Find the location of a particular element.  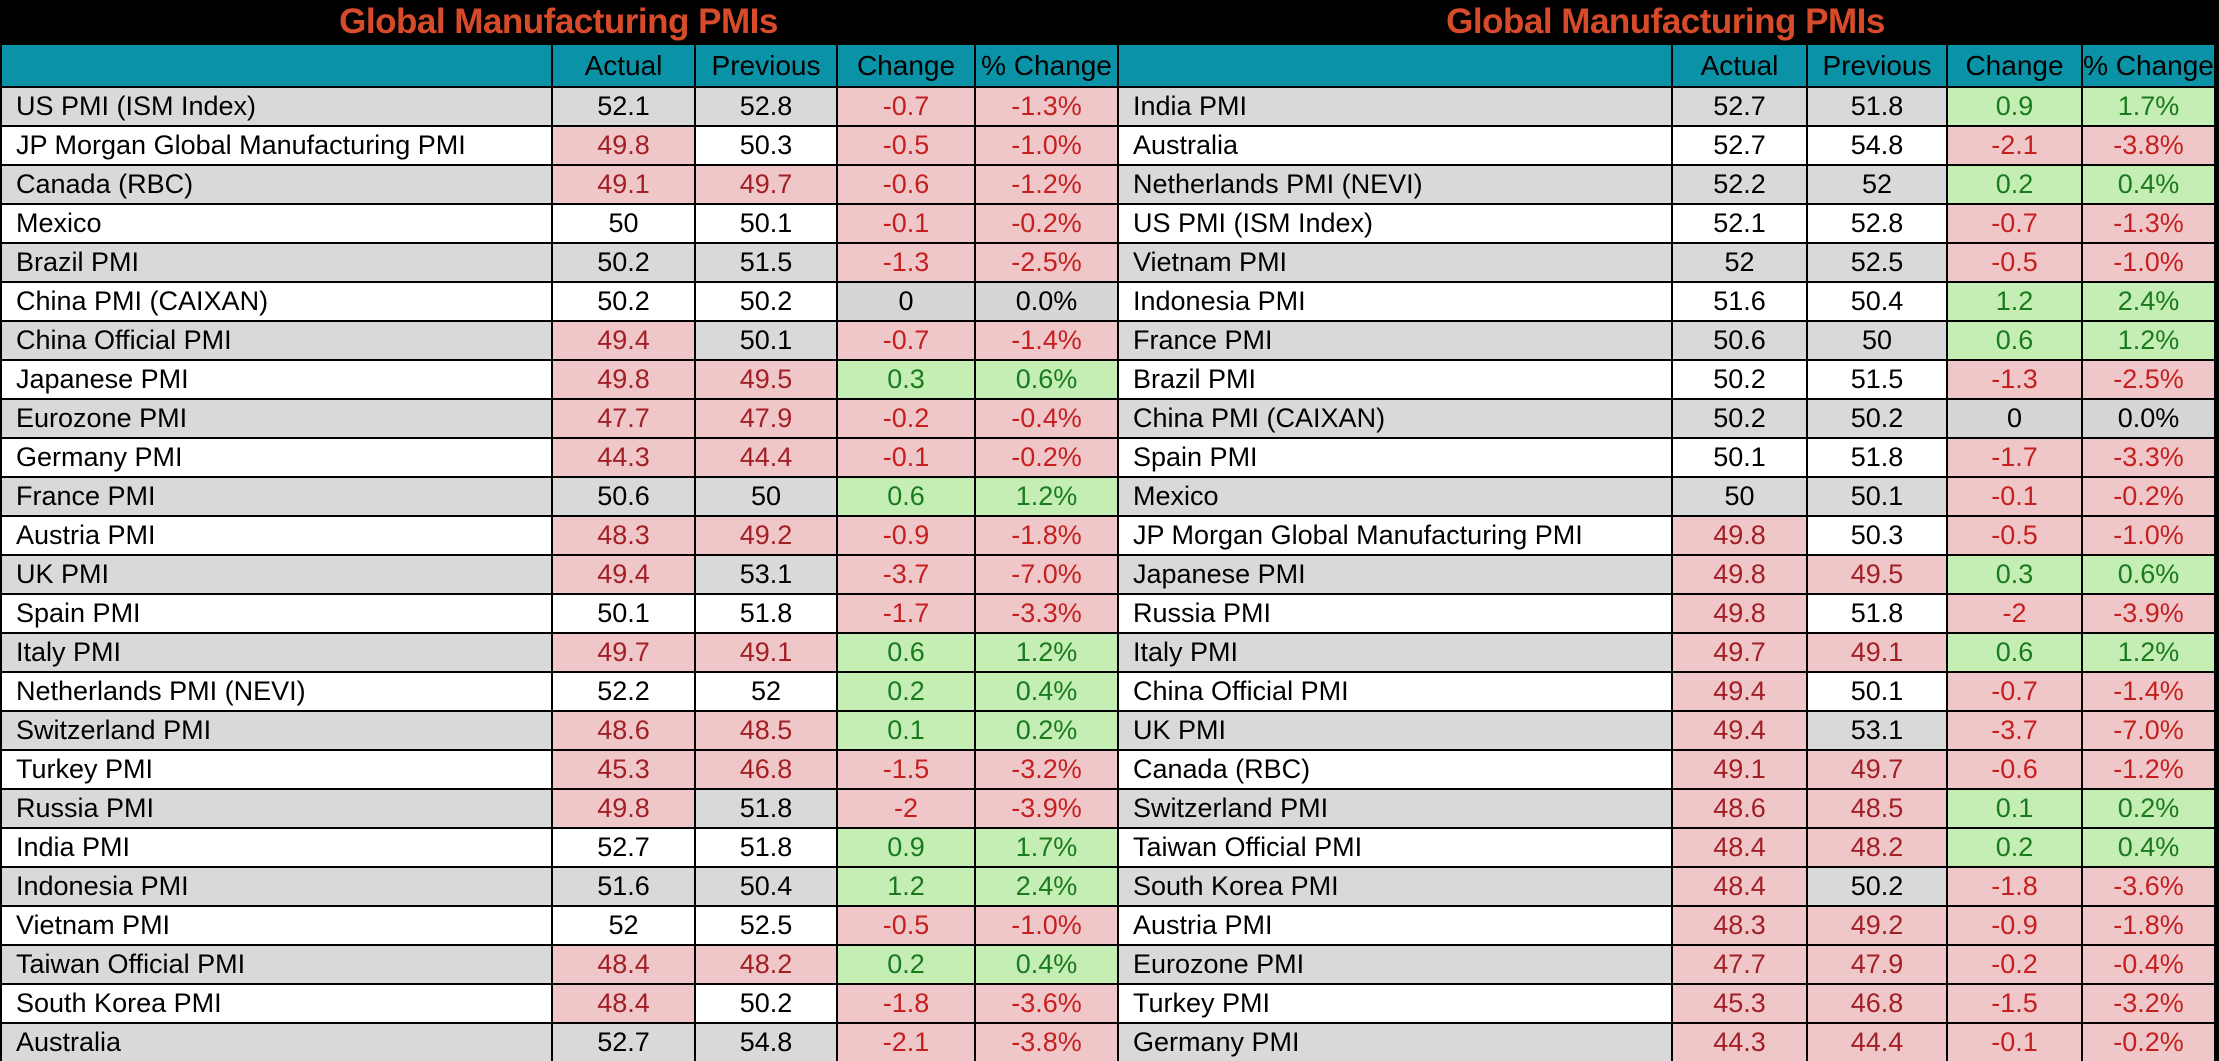

previous-cell: 49.2 is located at coordinates (1877, 925).